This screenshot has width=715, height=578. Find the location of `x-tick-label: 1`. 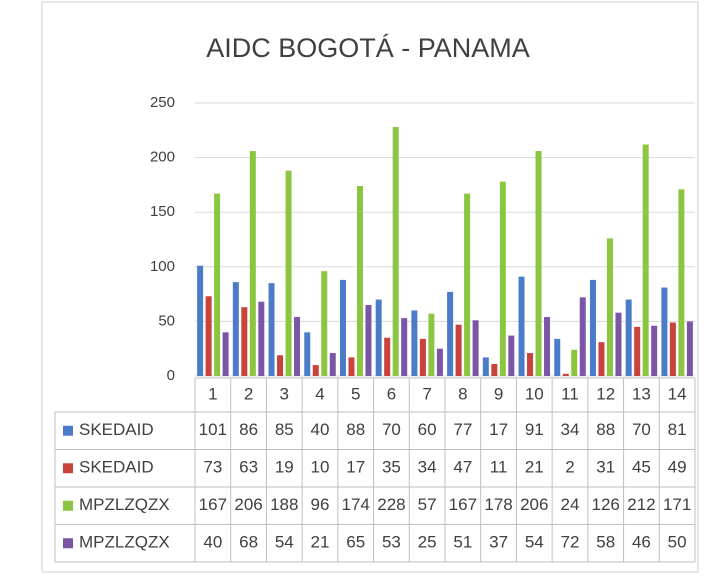

x-tick-label: 1 is located at coordinates (212, 393).